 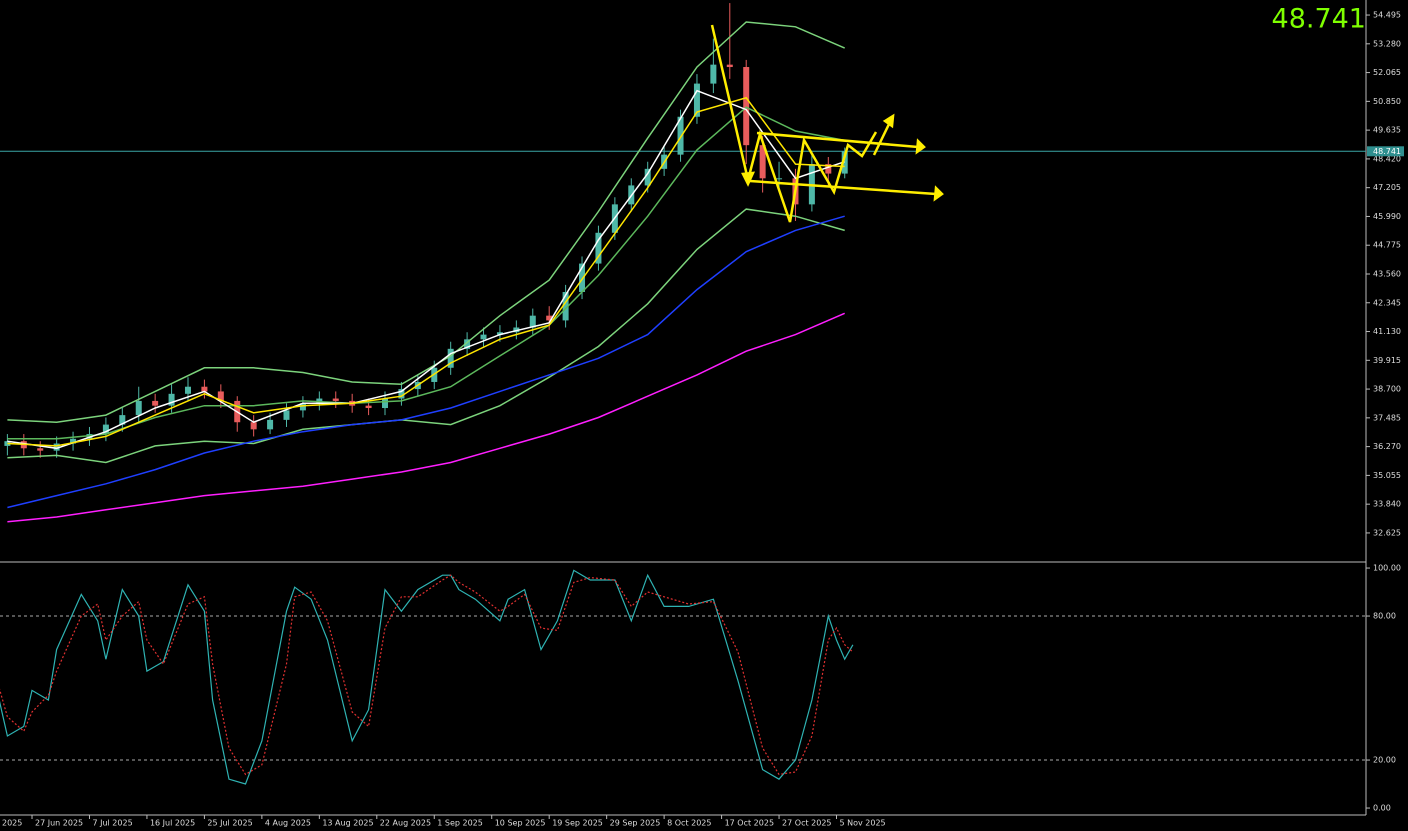 I want to click on y-tick-label: 47.205, so click(x=1387, y=187).